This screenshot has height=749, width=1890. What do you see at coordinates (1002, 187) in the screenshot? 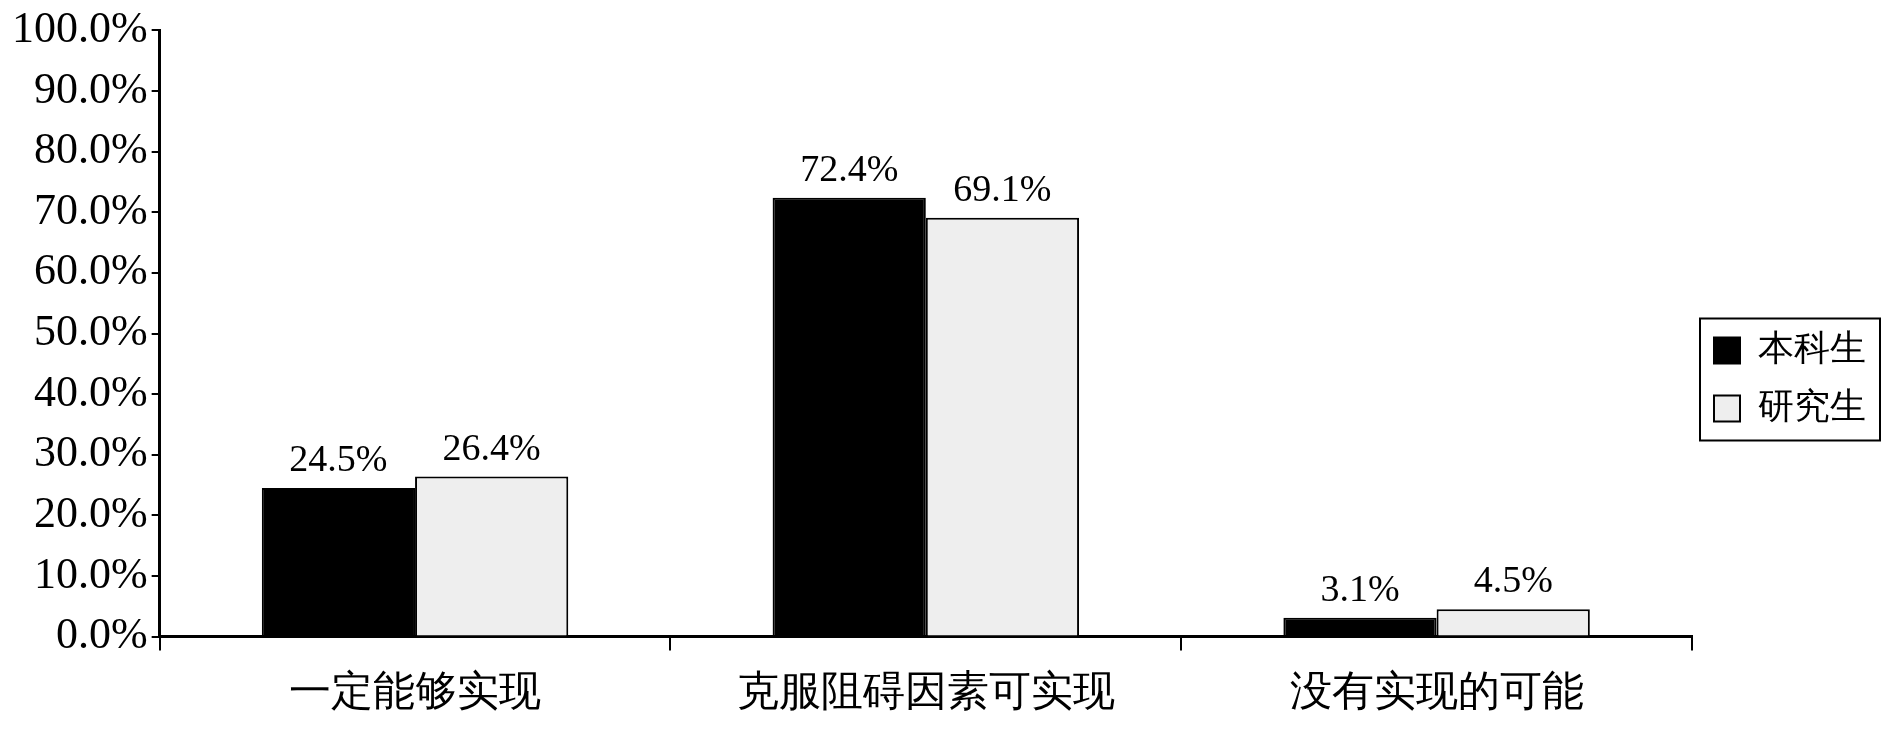
I see `data-label: 69.1%` at bounding box center [1002, 187].